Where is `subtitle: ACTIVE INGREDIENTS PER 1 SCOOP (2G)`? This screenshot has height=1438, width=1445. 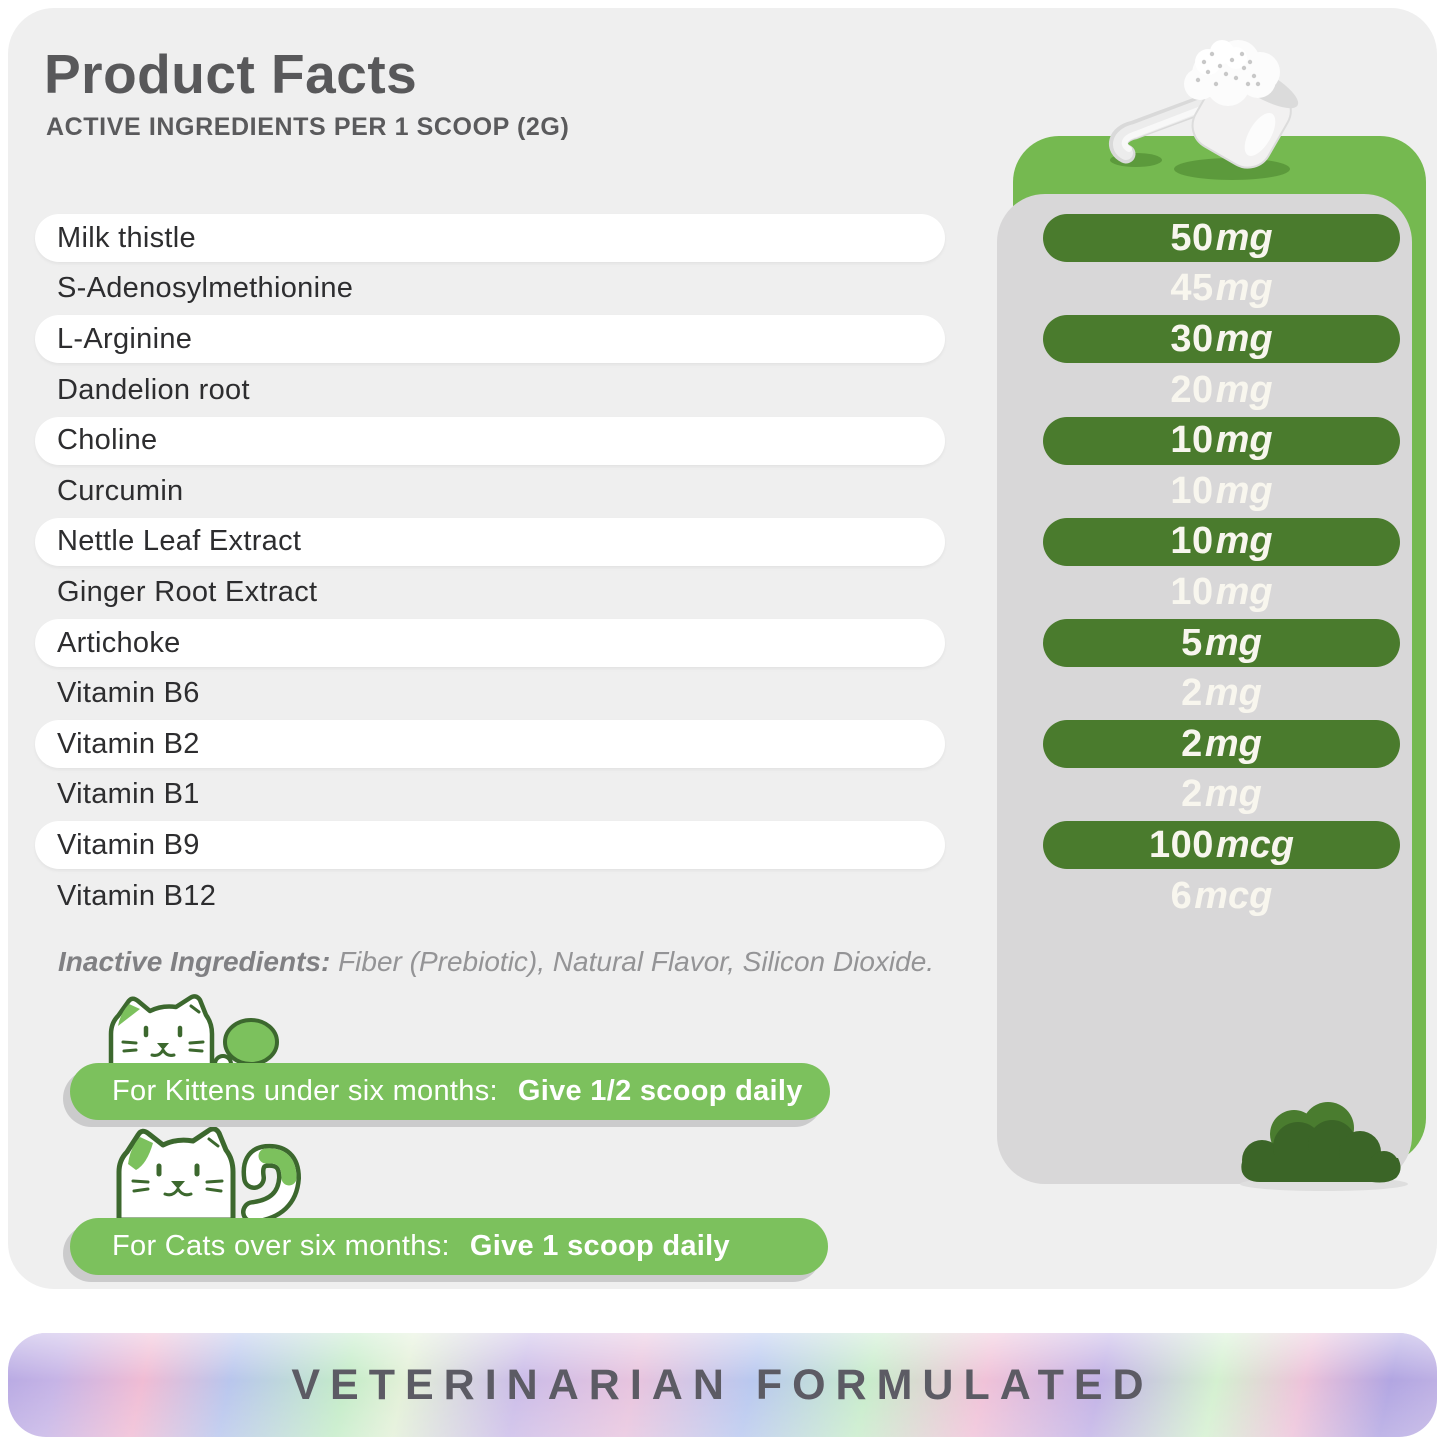
subtitle: ACTIVE INGREDIENTS PER 1 SCOOP (2G) is located at coordinates (308, 127).